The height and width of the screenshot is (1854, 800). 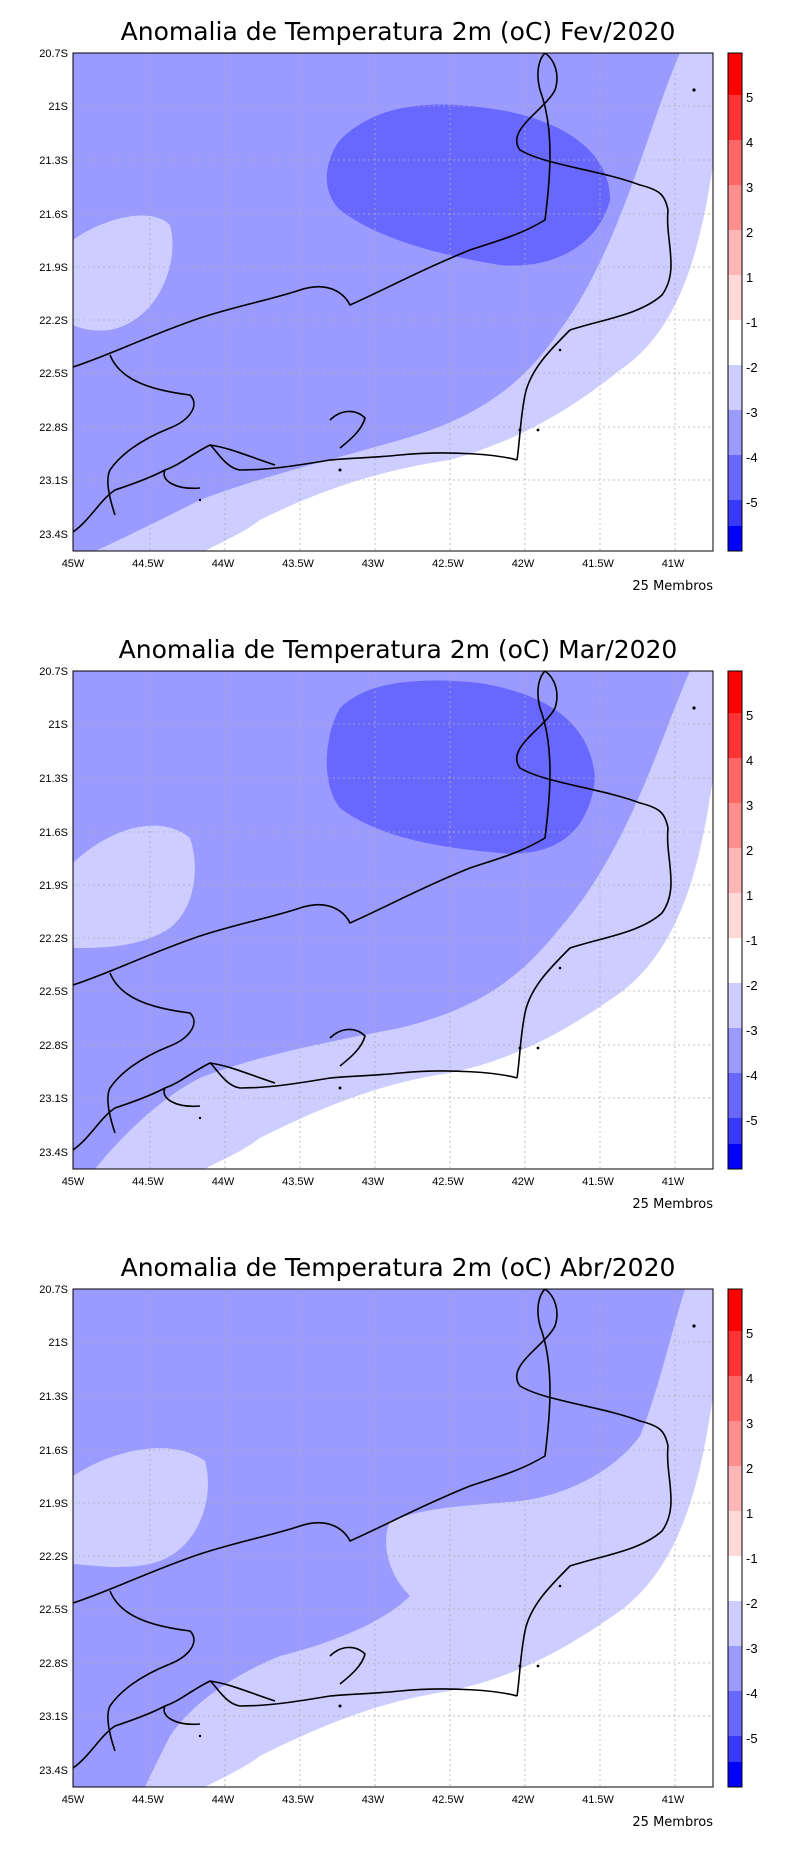 I want to click on svg-text: -2, so click(x=752, y=1603).